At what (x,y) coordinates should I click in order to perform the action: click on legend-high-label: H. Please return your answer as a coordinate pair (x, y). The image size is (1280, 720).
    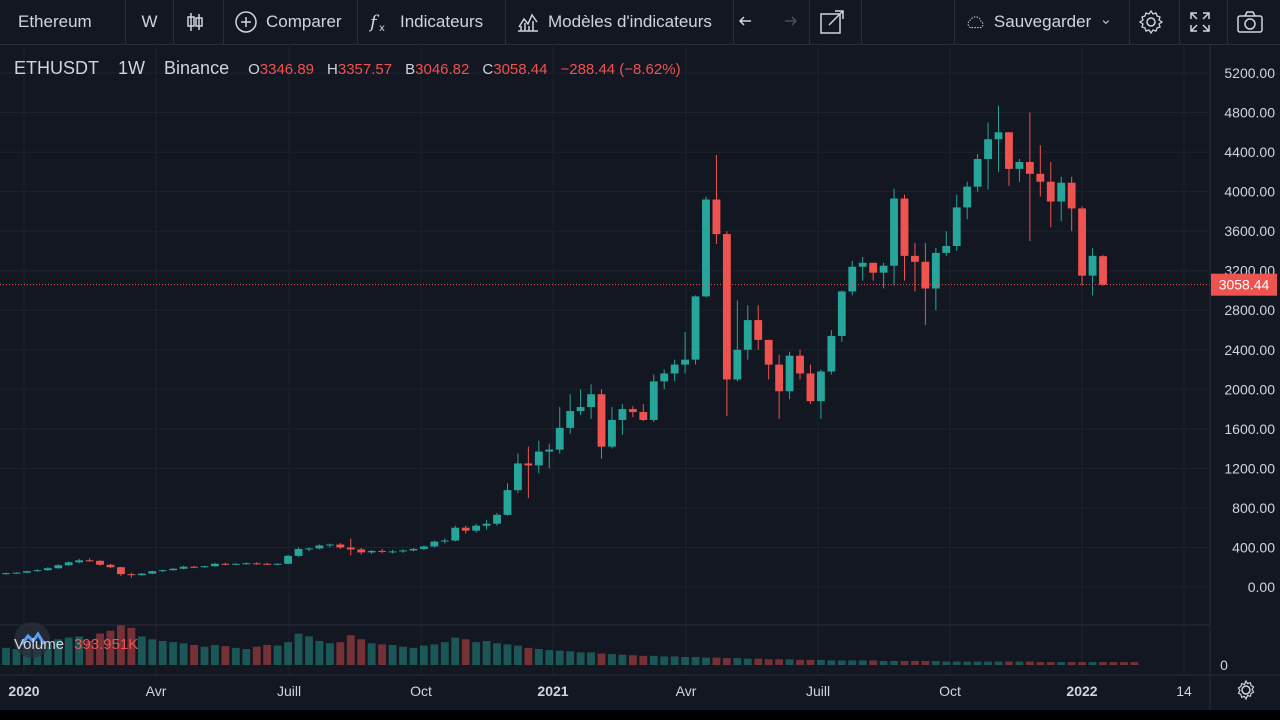
    Looking at the image, I should click on (332, 69).